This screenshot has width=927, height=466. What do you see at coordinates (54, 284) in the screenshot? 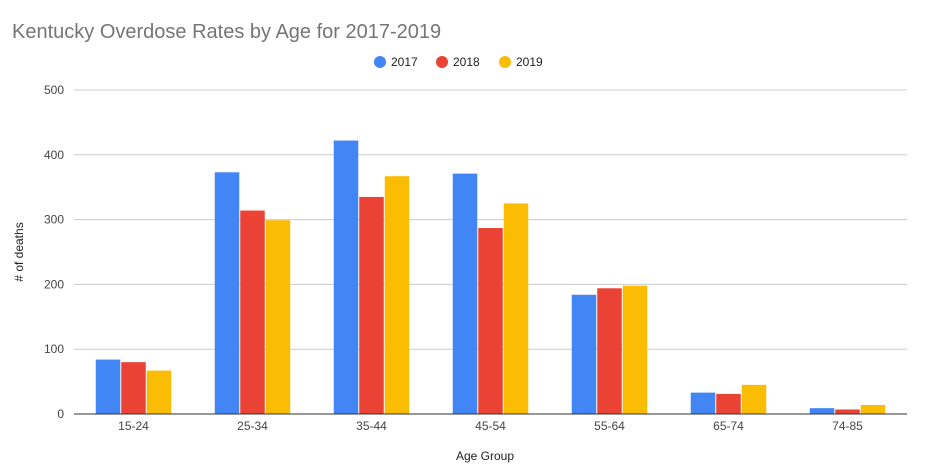
I see `y-tick-label: 200` at bounding box center [54, 284].